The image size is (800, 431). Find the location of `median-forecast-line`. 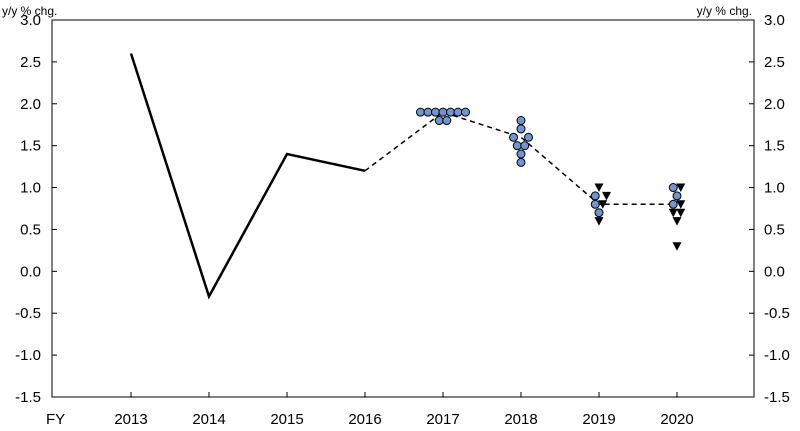

median-forecast-line is located at coordinates (520, 158).